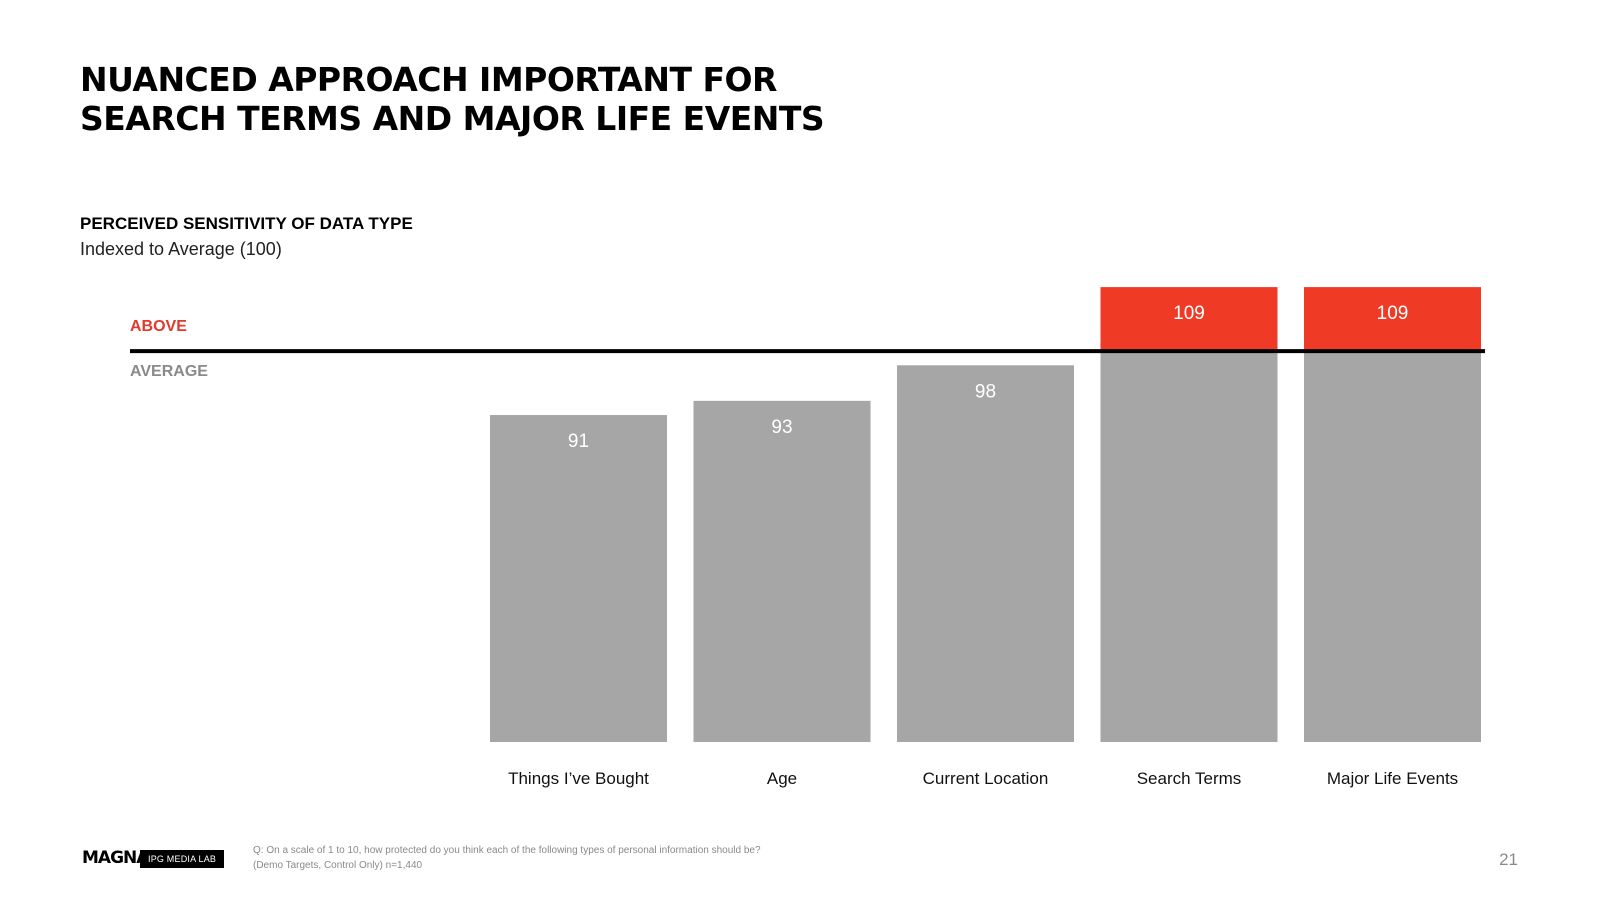 The width and height of the screenshot is (1600, 900). Describe the element at coordinates (986, 778) in the screenshot. I see `category-label-2: Current Location` at that location.